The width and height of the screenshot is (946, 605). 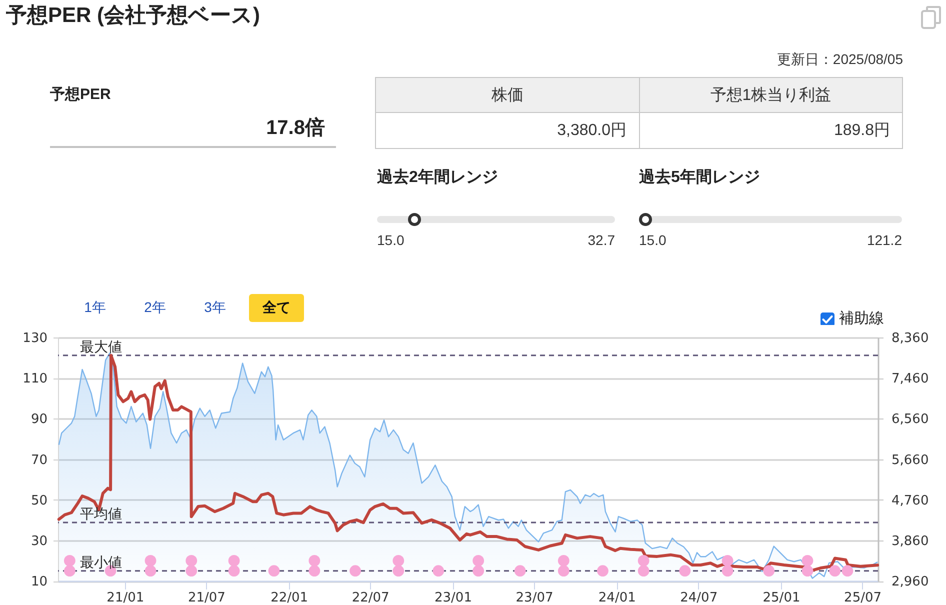 What do you see at coordinates (839, 59) in the screenshot?
I see `text: 更新日：2025/08/05` at bounding box center [839, 59].